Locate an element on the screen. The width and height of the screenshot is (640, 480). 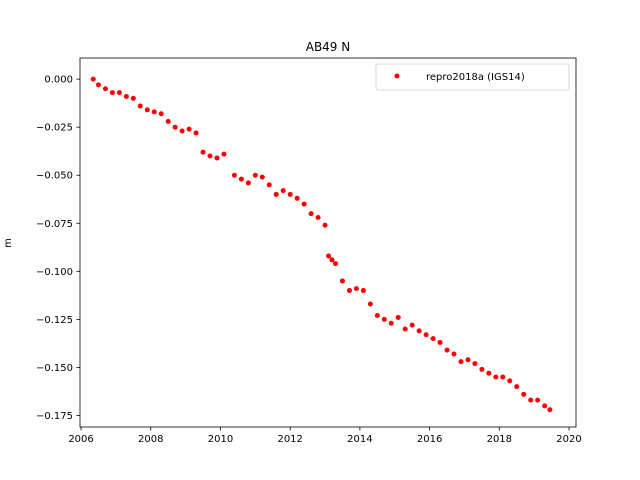
x-tick-label: 2014 is located at coordinates (359, 439).